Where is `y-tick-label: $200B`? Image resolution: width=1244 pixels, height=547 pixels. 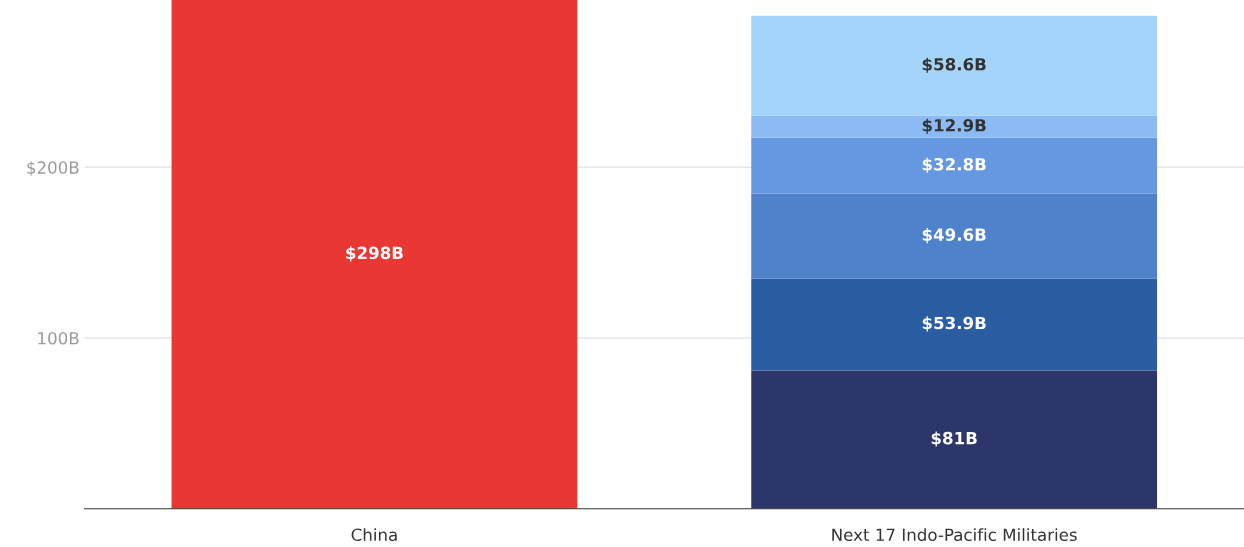
y-tick-label: $200B is located at coordinates (53, 168).